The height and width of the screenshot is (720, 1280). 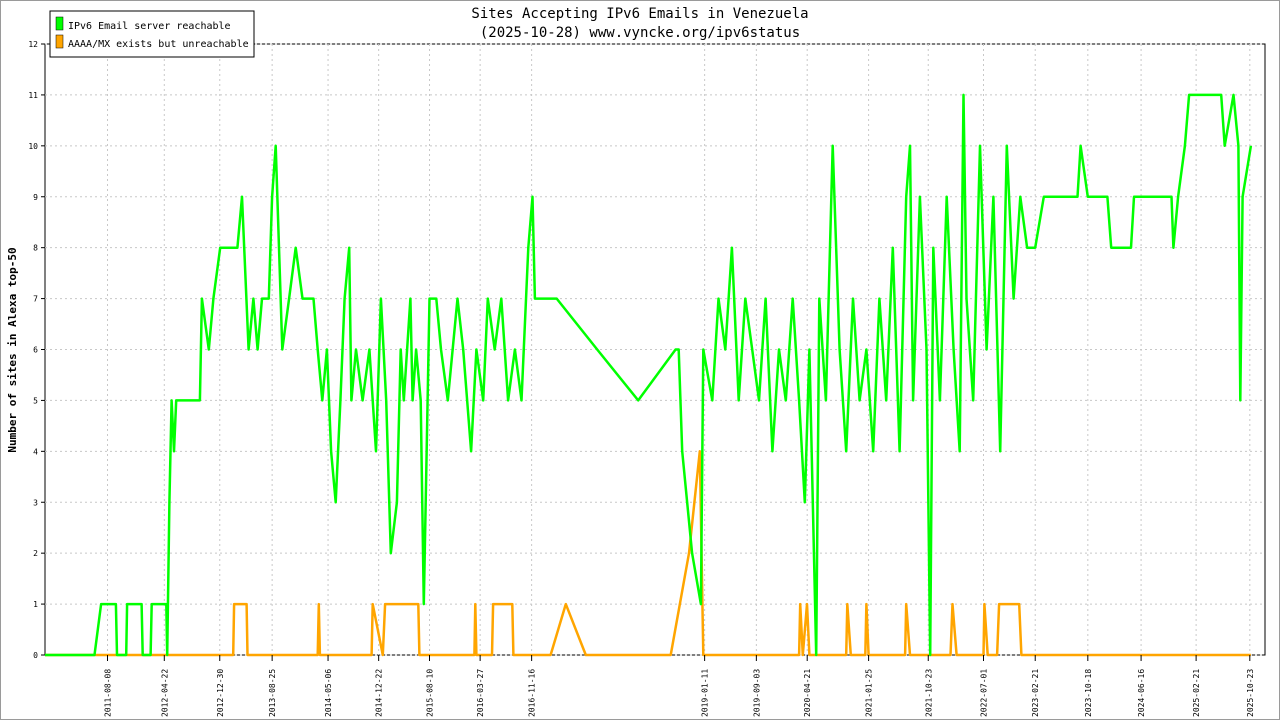 I want to click on y-tick-label: 4, so click(x=35, y=451).